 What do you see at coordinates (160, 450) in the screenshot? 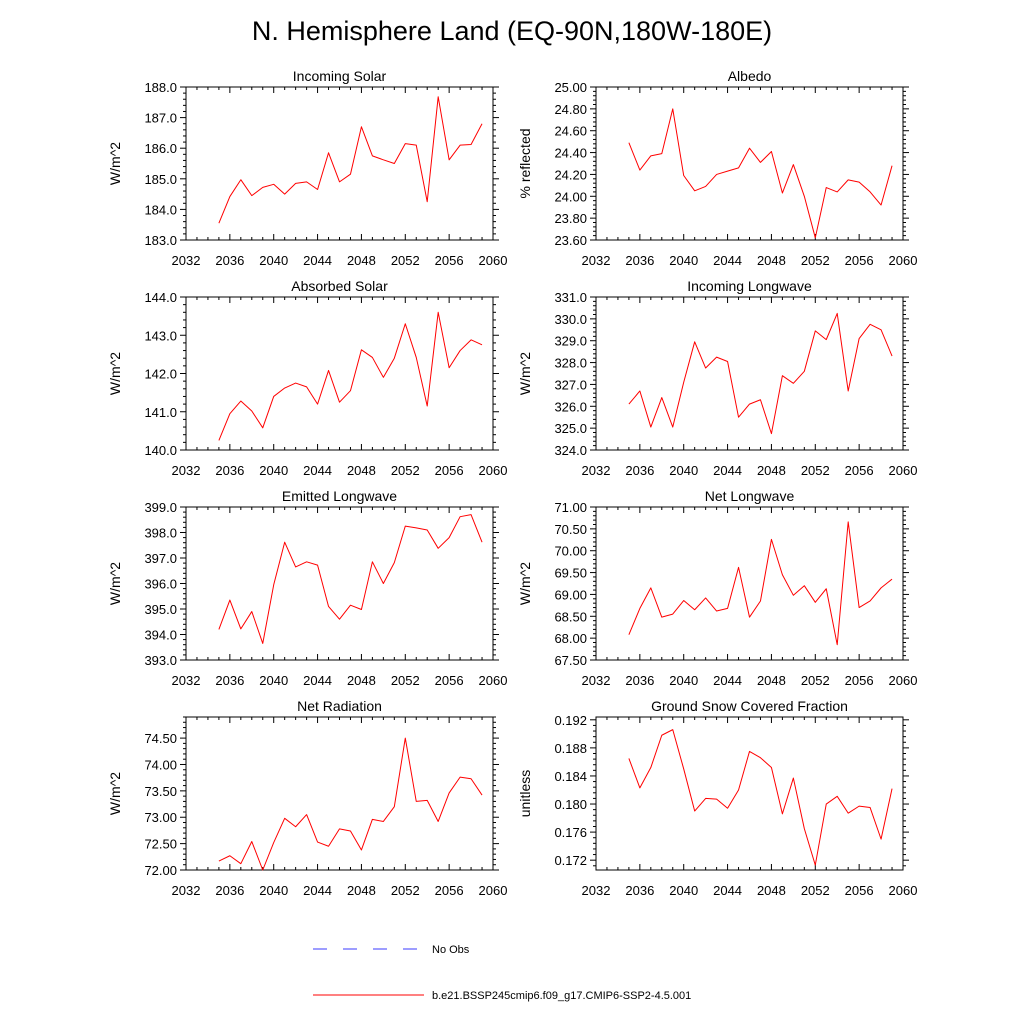
I see `y-tick-label: 140.0` at bounding box center [160, 450].